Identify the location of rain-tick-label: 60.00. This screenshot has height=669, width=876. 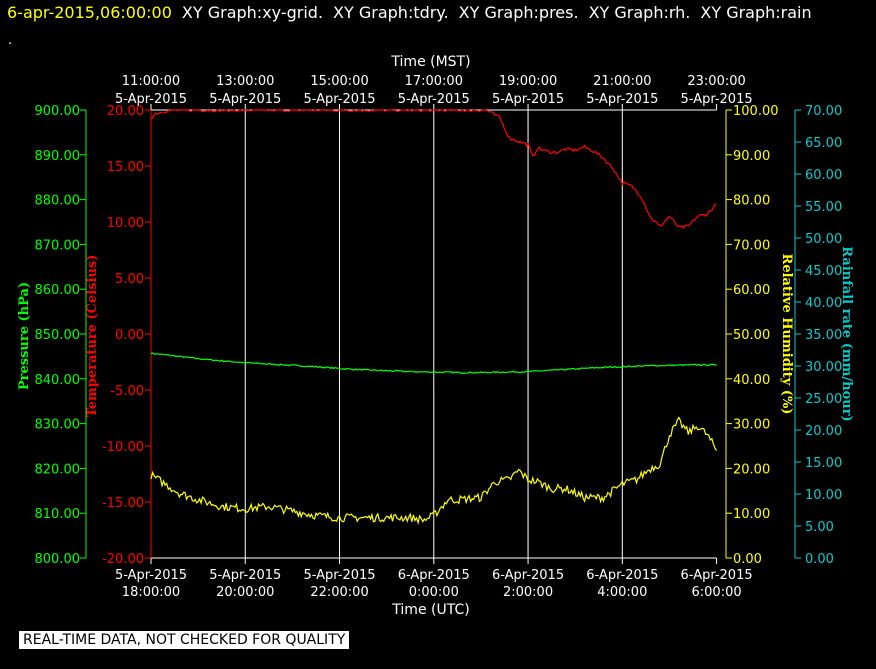
(823, 175).